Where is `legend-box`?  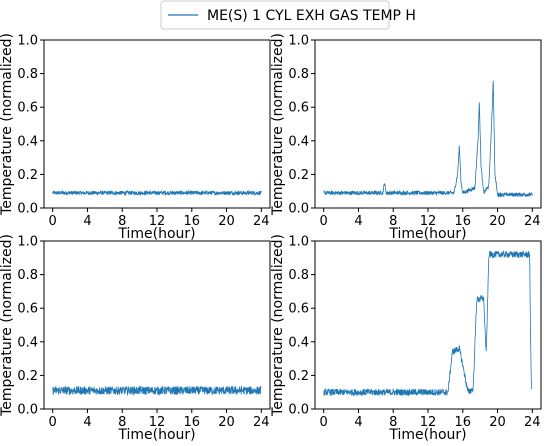
legend-box is located at coordinates (275, 15).